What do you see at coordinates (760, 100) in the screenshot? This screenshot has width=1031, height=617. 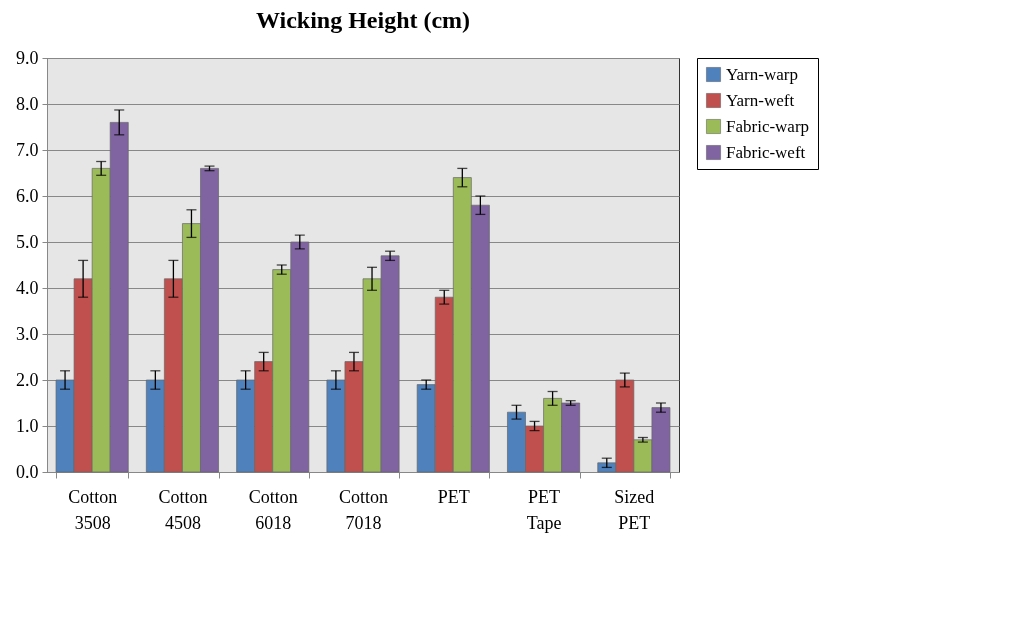 I see `legend-label: Yarn-weft` at bounding box center [760, 100].